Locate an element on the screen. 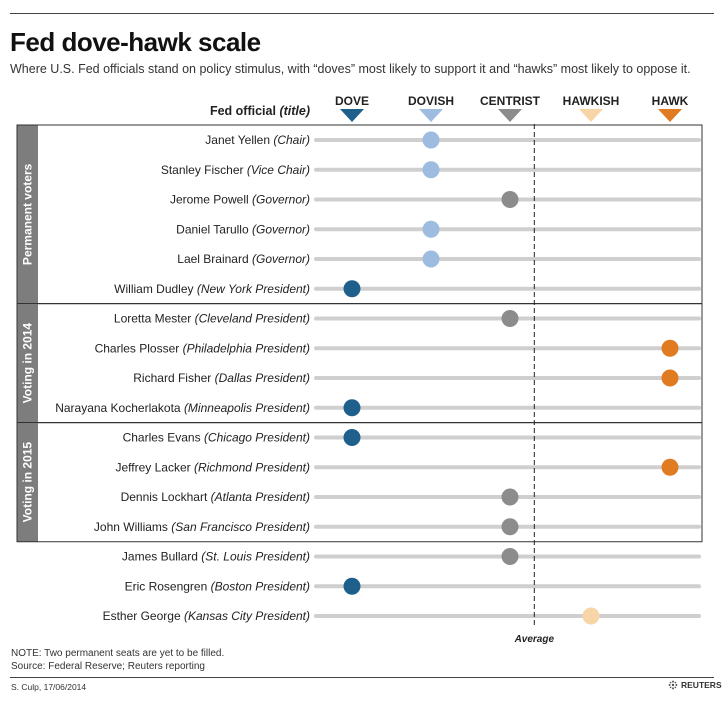 The height and width of the screenshot is (708, 725). official-label: Loretta Mester (Cleveland President) is located at coordinates (212, 319).